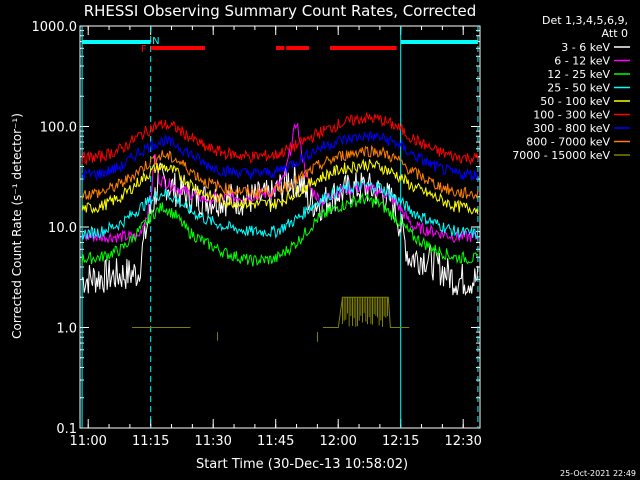 The height and width of the screenshot is (480, 640). What do you see at coordinates (144, 49) in the screenshot?
I see `state-label: F` at bounding box center [144, 49].